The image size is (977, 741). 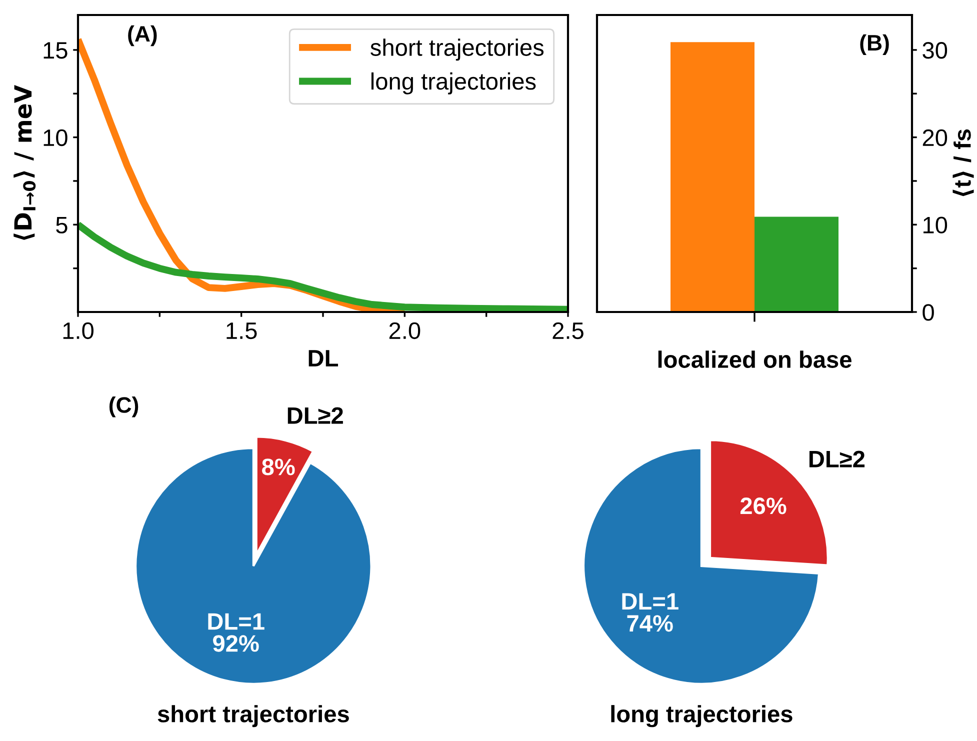 I want to click on data-label: 26%, so click(x=763, y=506).